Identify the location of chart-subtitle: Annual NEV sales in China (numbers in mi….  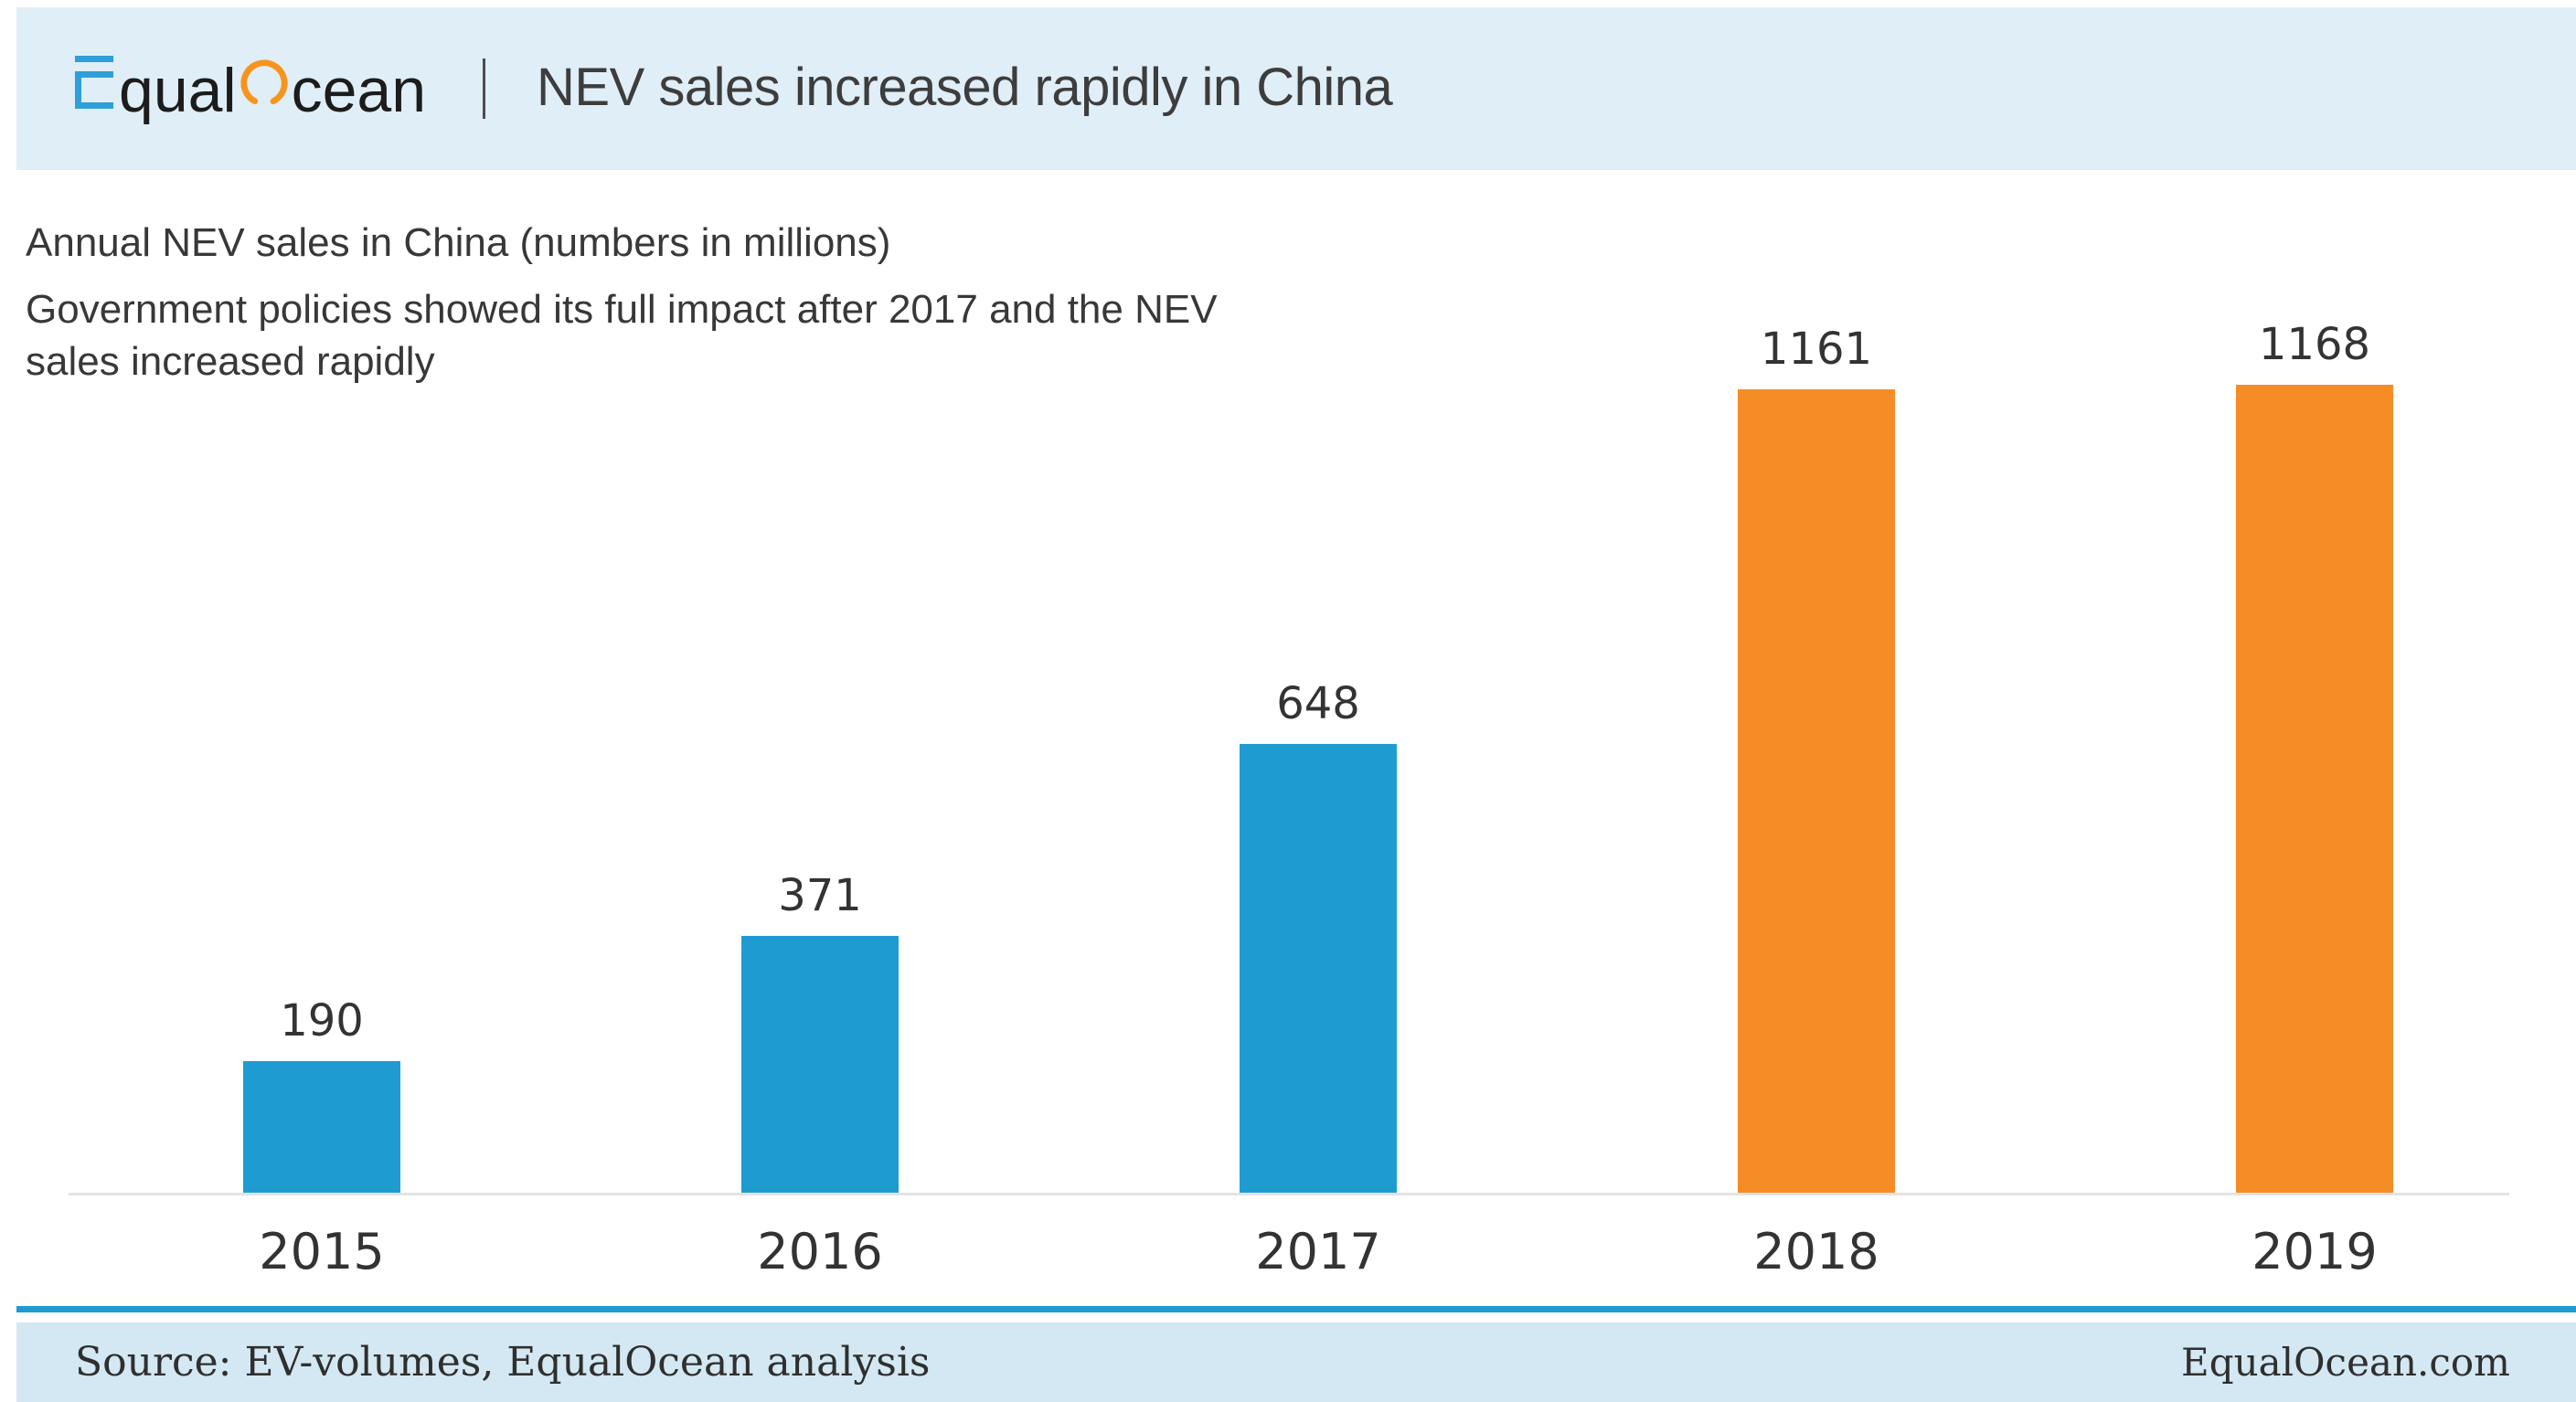
(459, 242).